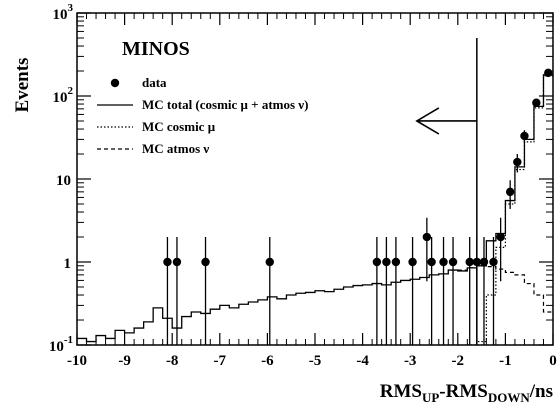  Describe the element at coordinates (410, 361) in the screenshot. I see `x-tick-label: -3` at that location.